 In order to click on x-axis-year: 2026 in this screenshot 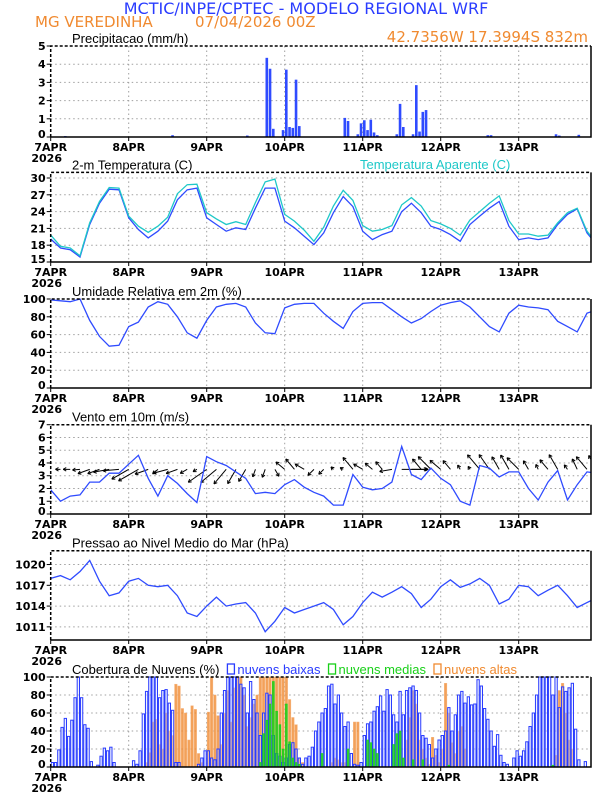, I will do `click(46, 158)`.